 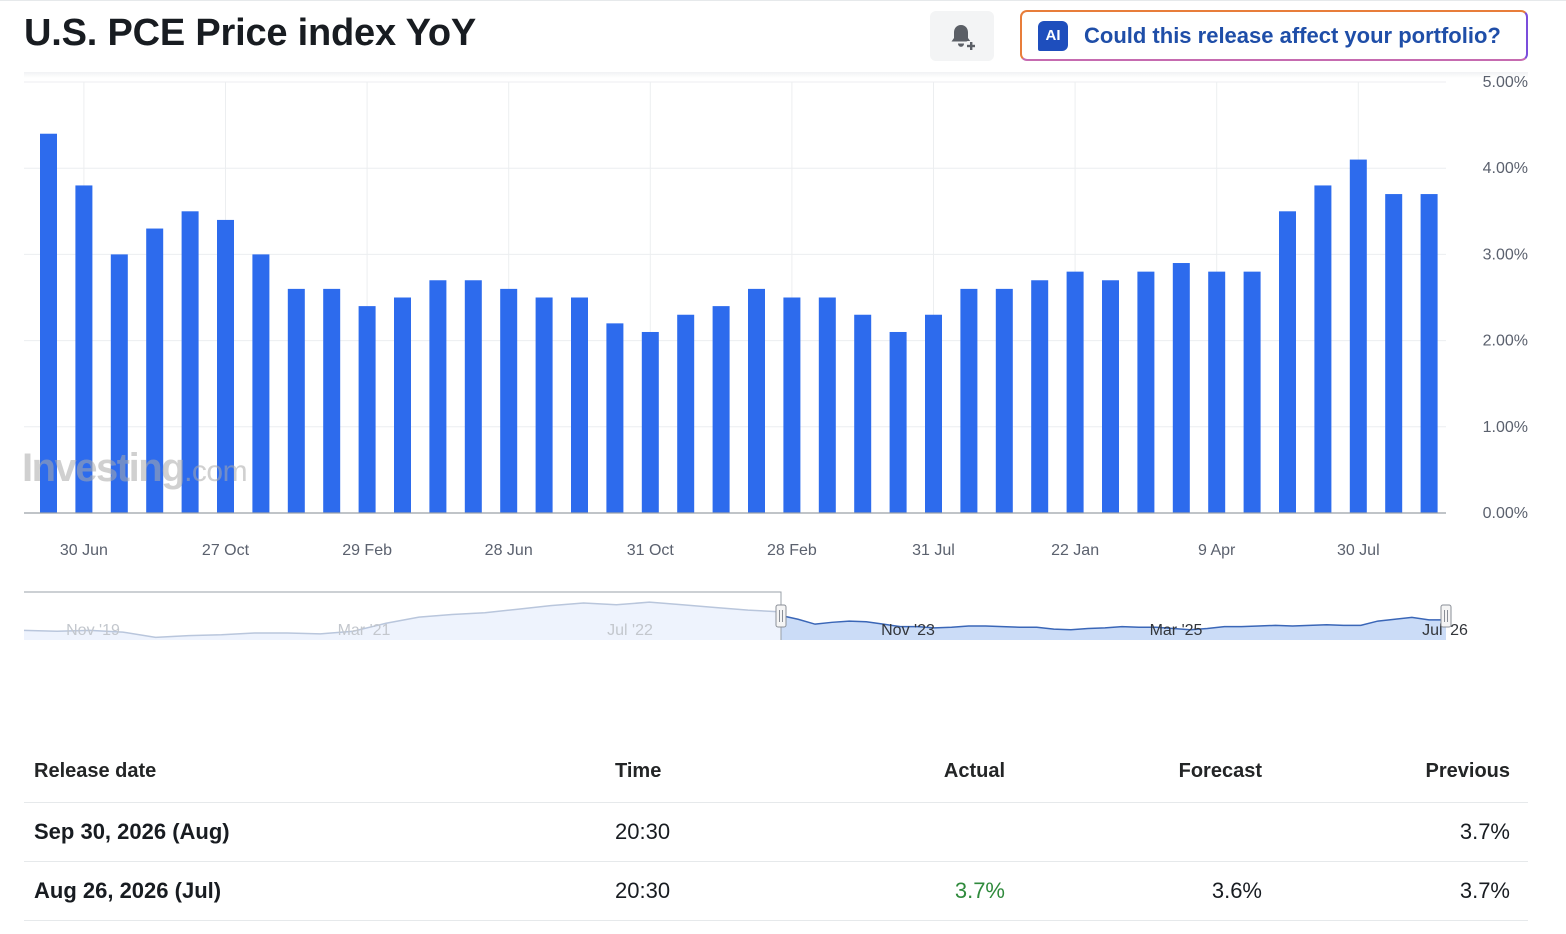 I want to click on navigator-label: Jul '26, so click(x=1445, y=630).